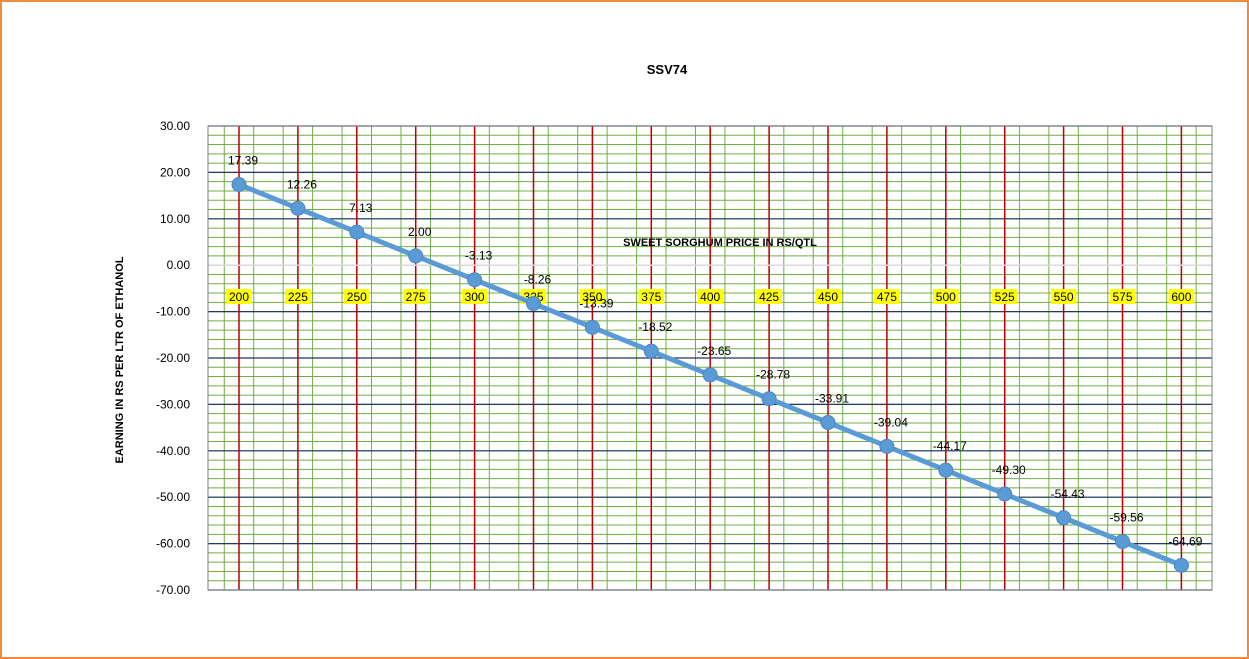  What do you see at coordinates (361, 208) in the screenshot?
I see `data-label: 7.13` at bounding box center [361, 208].